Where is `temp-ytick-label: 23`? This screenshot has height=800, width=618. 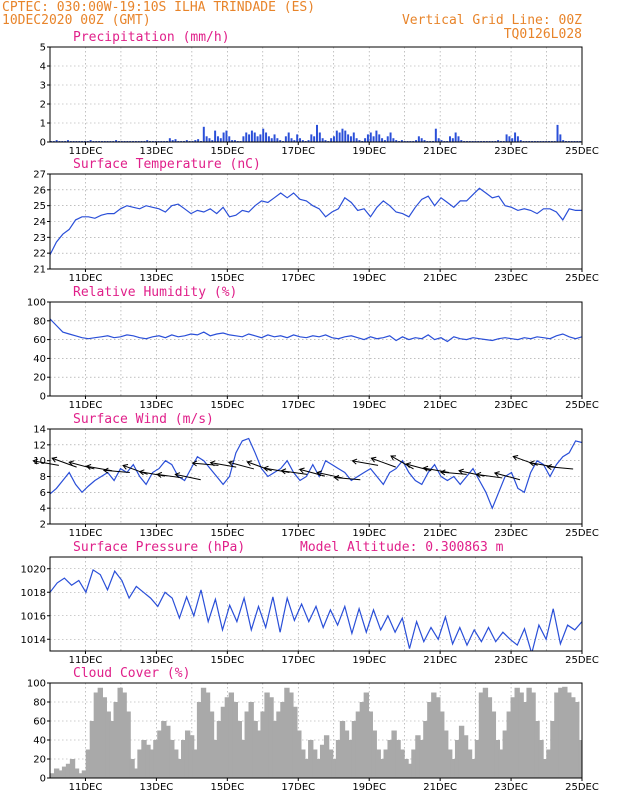 temp-ytick-label: 23 is located at coordinates (39, 238).